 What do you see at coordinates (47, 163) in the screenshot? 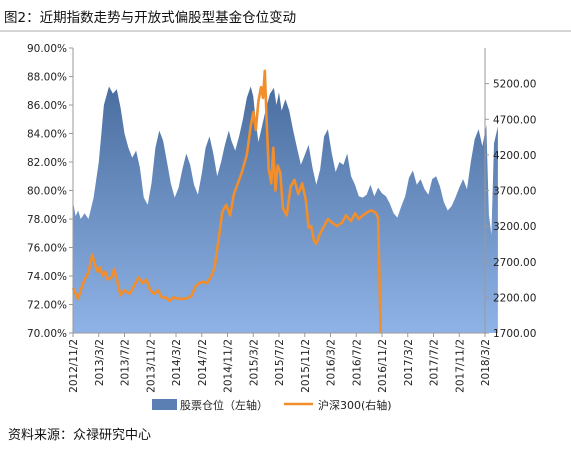
I see `left-tick-label: 82.00%` at bounding box center [47, 163].